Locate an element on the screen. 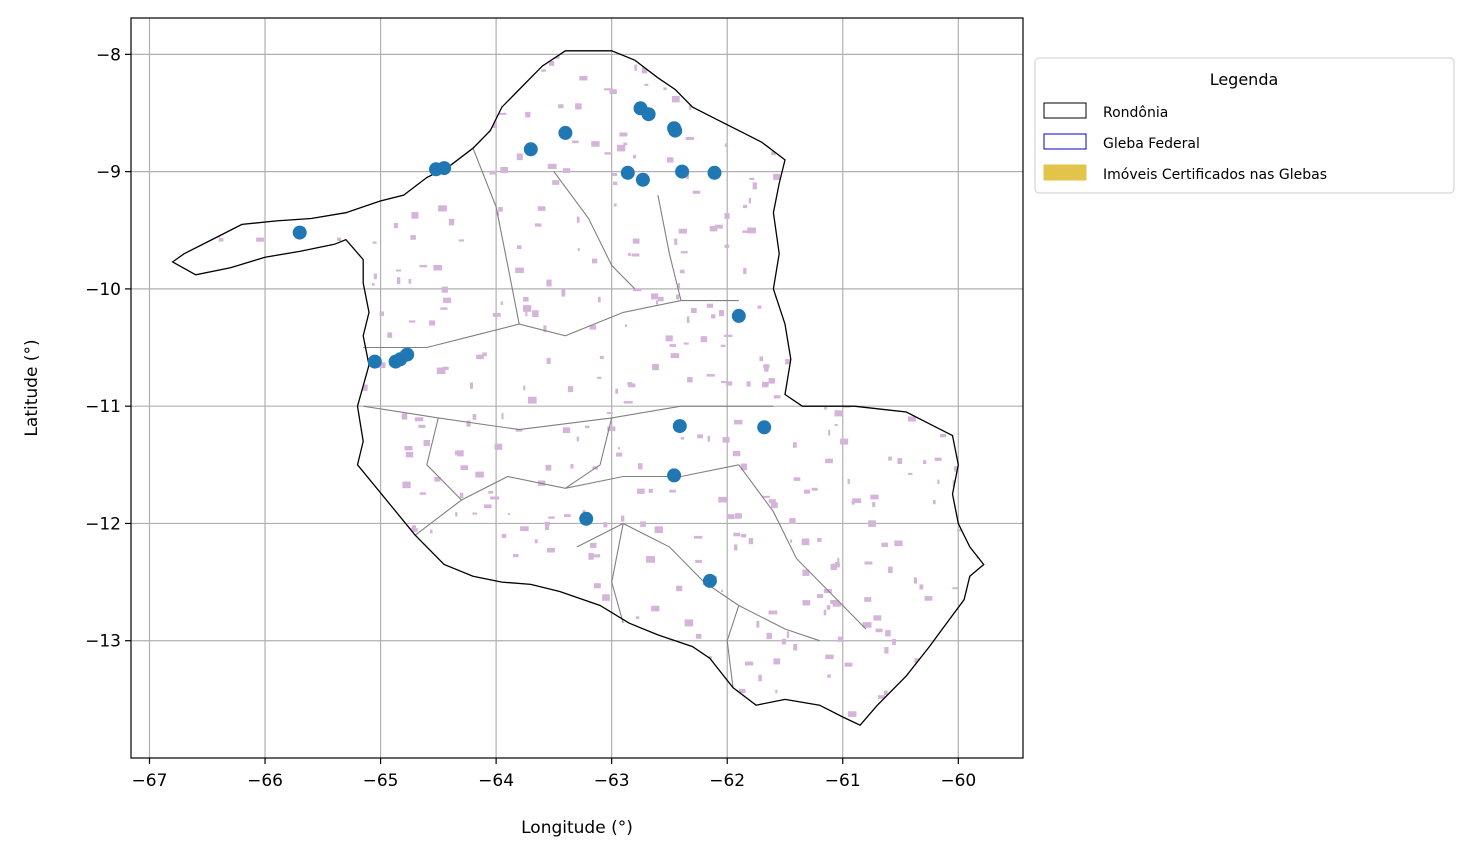 The height and width of the screenshot is (858, 1471). x-tick-label: −60 is located at coordinates (958, 781).